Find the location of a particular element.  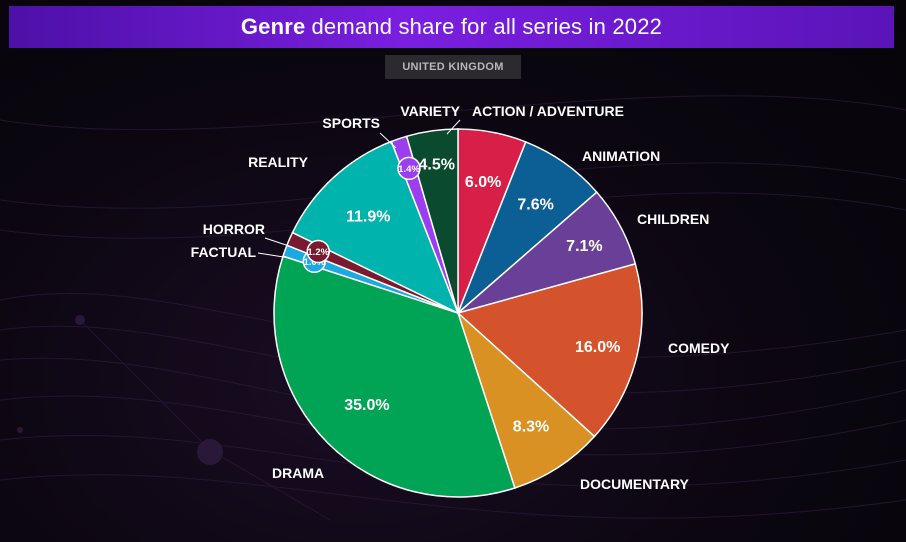

title-rest: demand share for all series in 2022 is located at coordinates (487, 26).